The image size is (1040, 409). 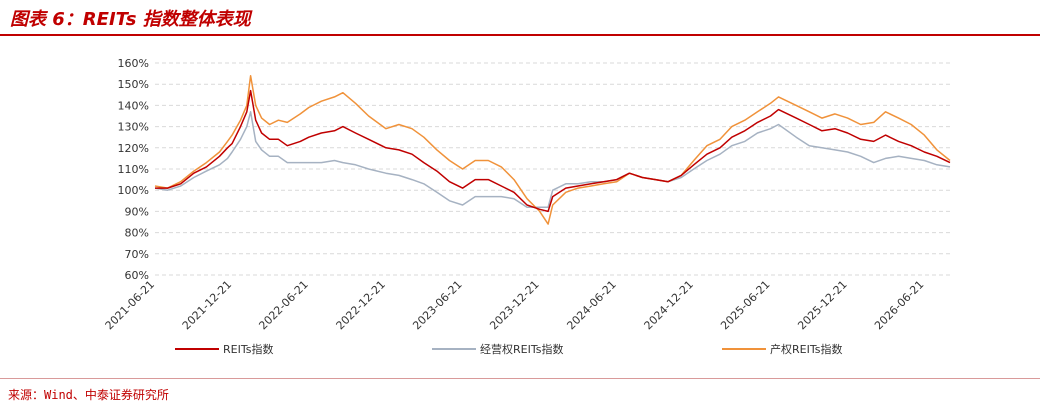 I want to click on y-tick-label: 130%, so click(x=133, y=127).